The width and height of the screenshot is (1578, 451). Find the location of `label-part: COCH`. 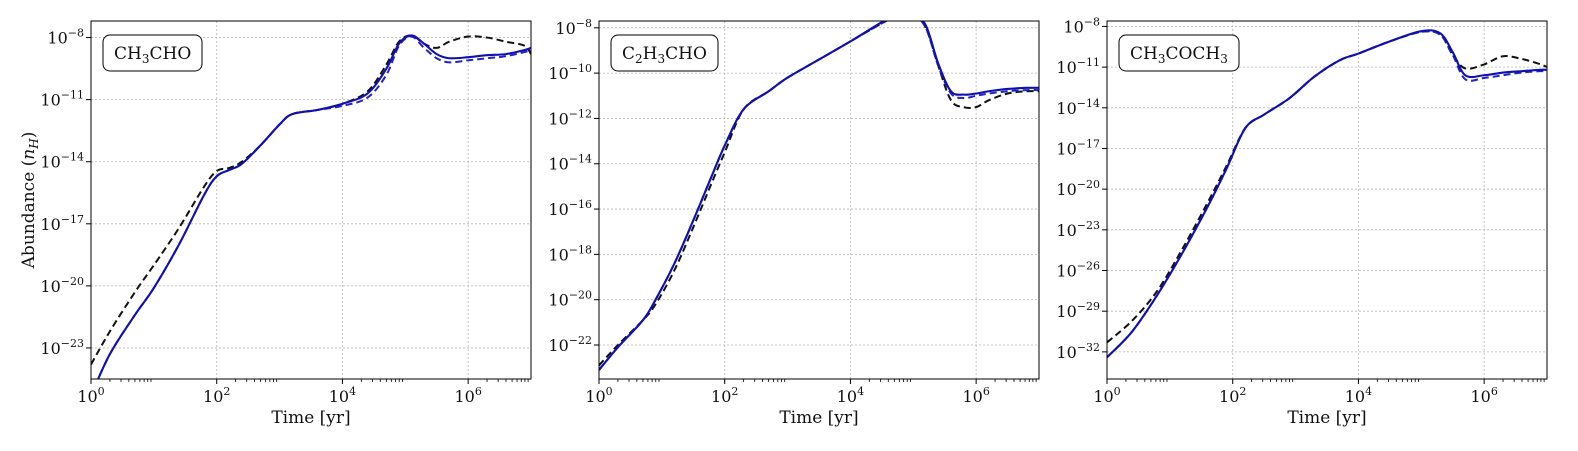

label-part: COCH is located at coordinates (1192, 54).